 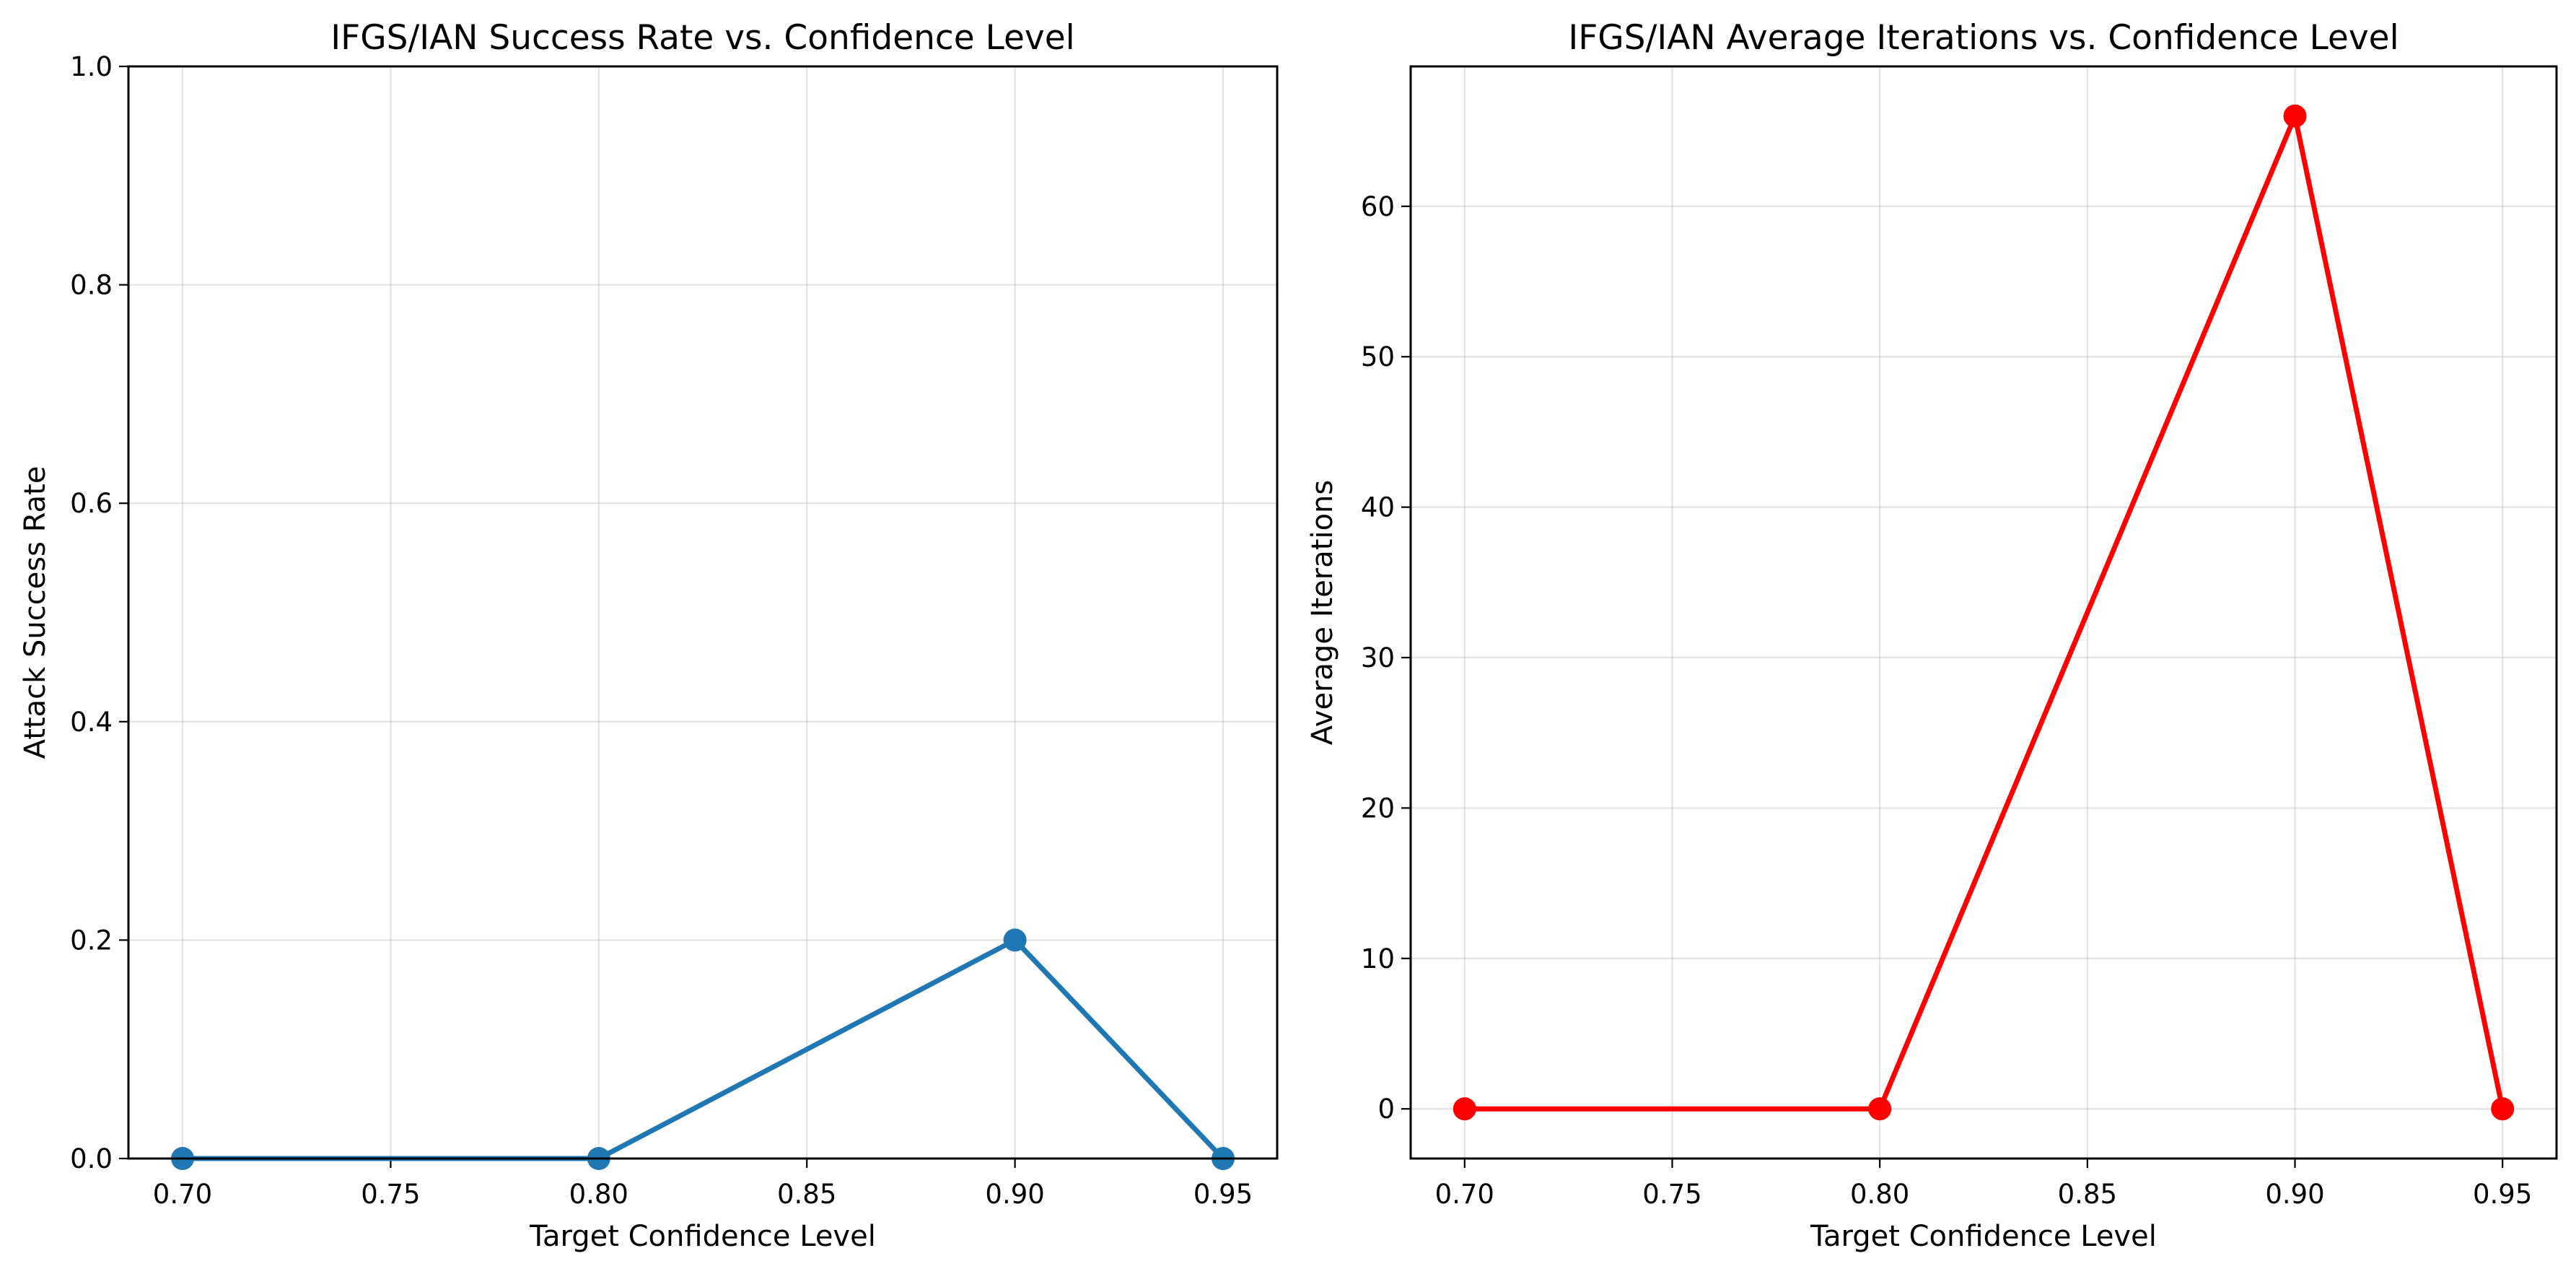 I want to click on series-success-rate, so click(x=702, y=1049).